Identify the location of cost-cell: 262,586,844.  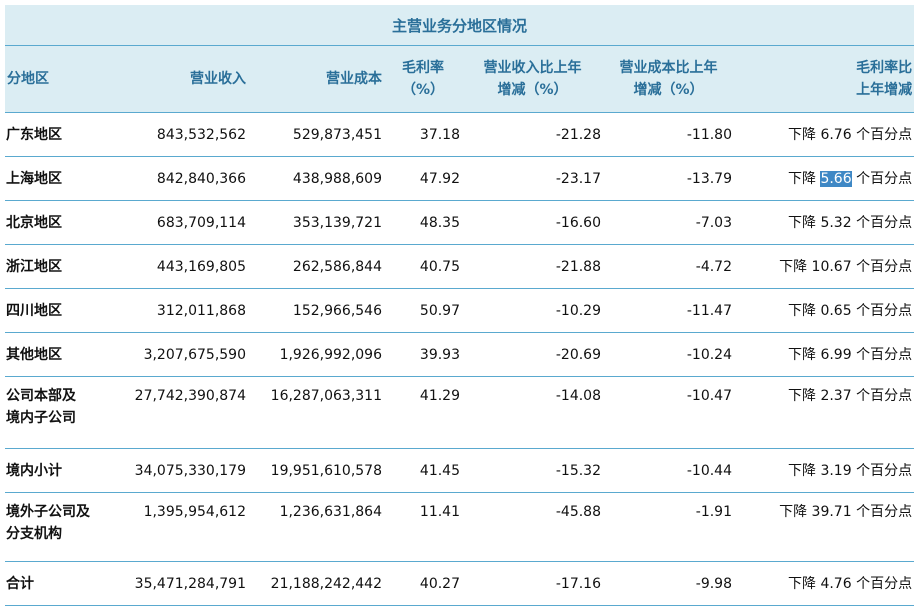
(316, 266).